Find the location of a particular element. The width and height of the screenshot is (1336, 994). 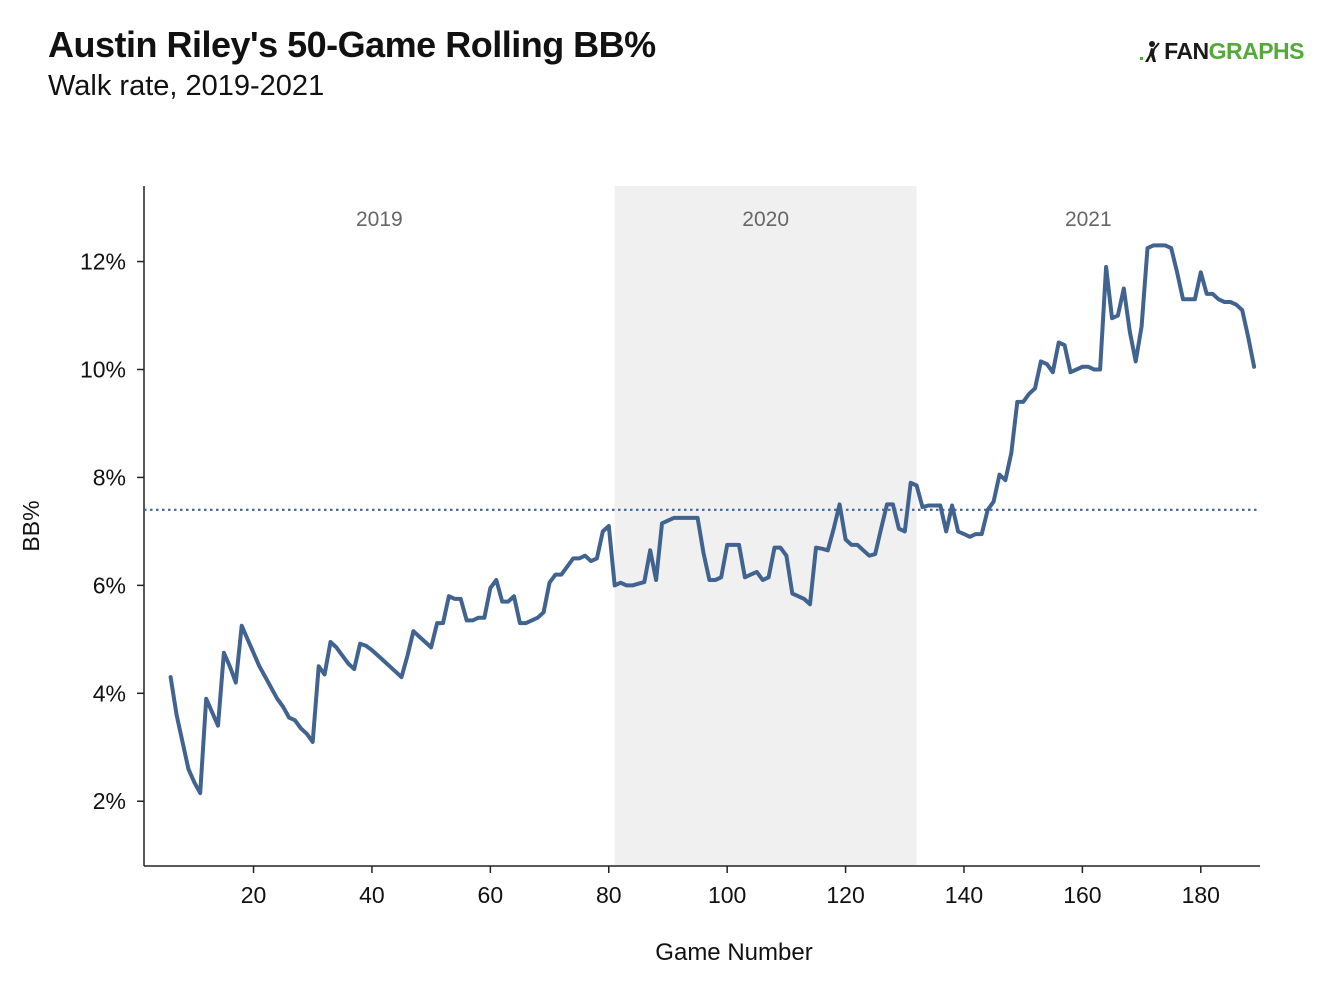

fangraphs-logo: FAN GRAPHS is located at coordinates (1222, 51).